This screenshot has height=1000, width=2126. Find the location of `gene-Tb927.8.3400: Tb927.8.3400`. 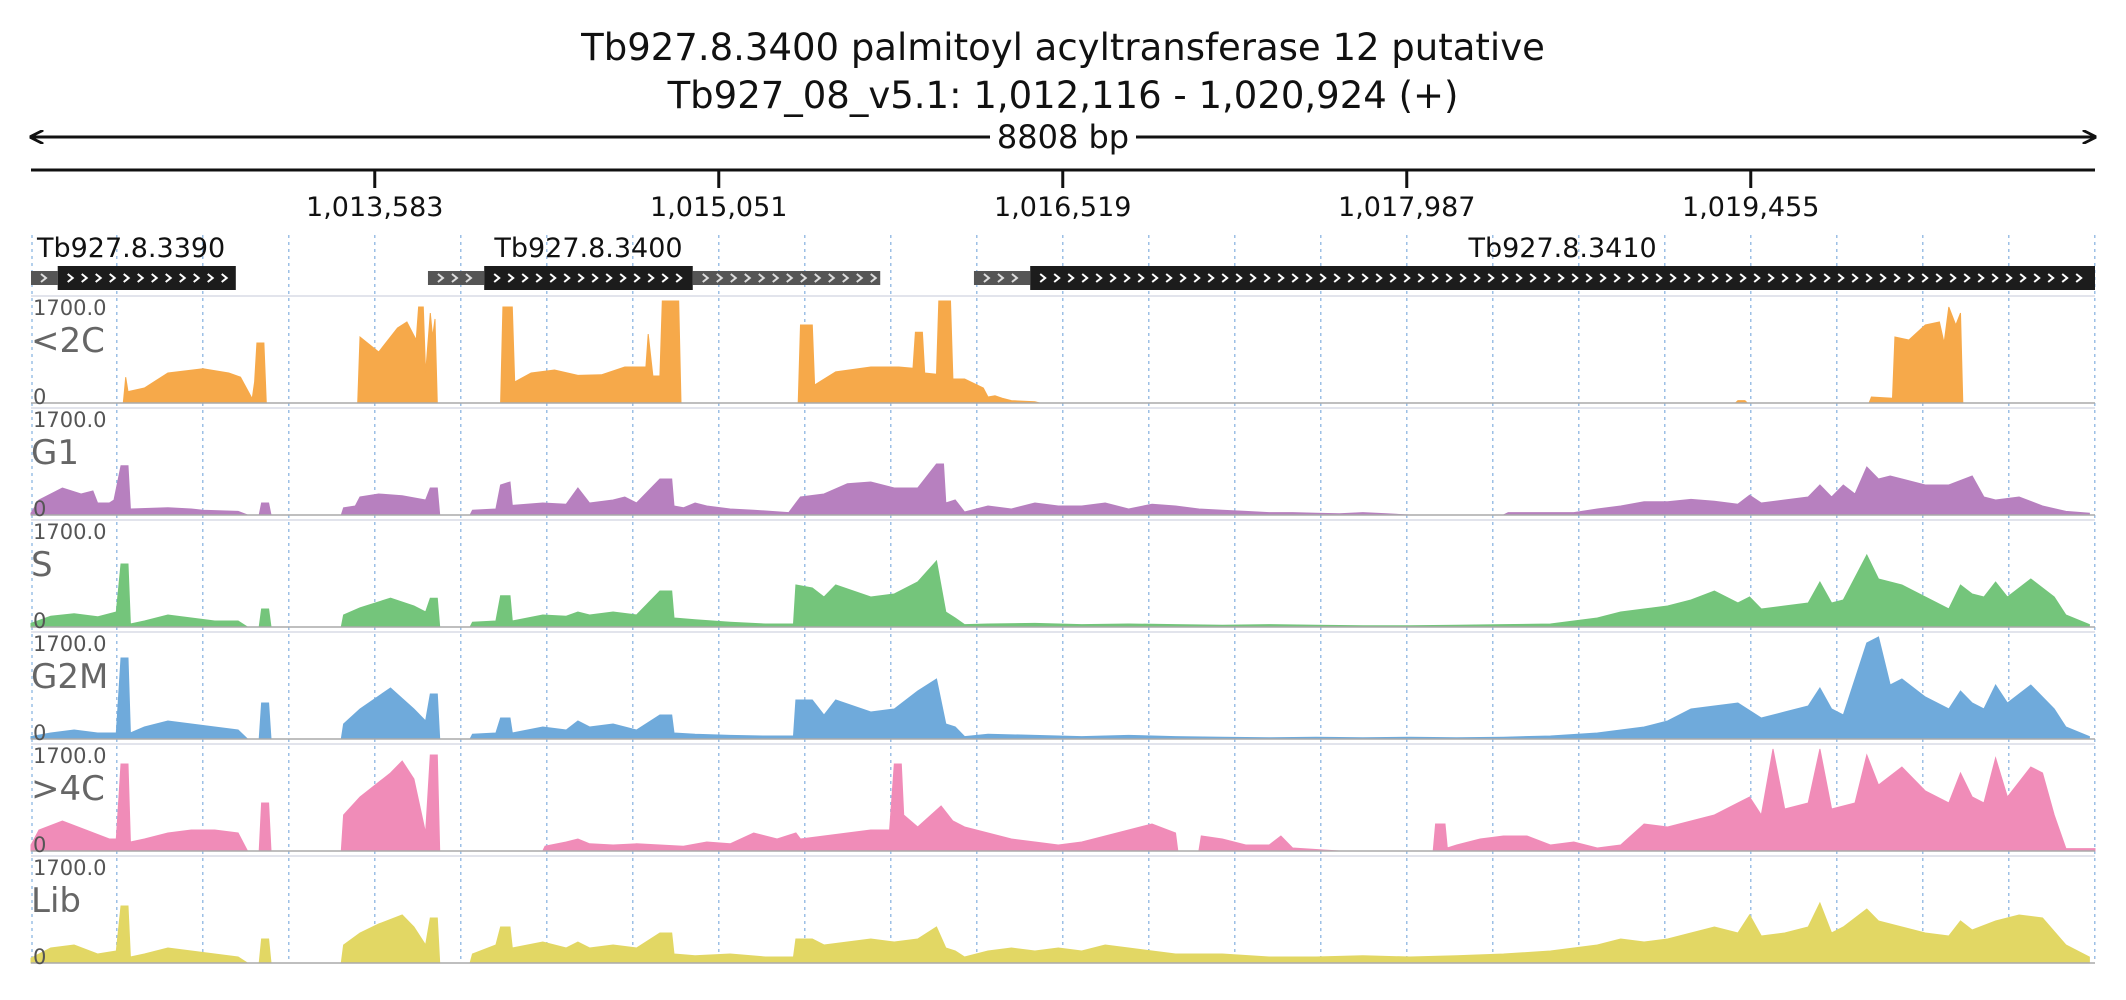

gene-Tb927.8.3400: Tb927.8.3400 is located at coordinates (654, 261).